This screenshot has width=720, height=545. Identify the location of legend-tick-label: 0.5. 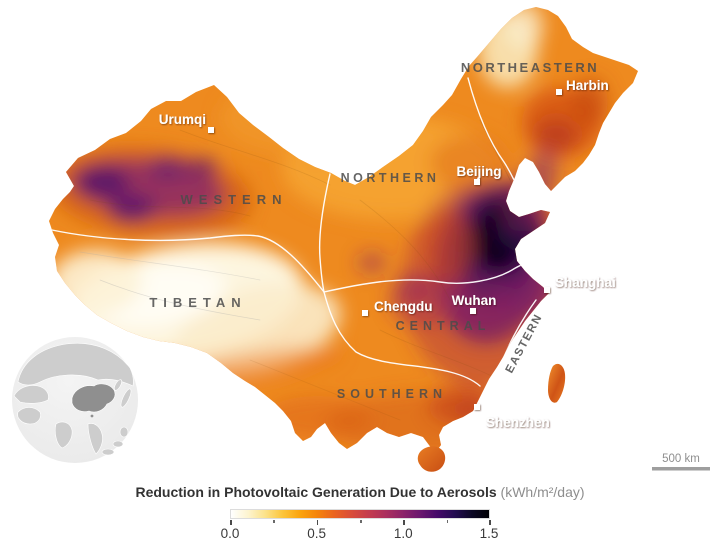
(317, 533).